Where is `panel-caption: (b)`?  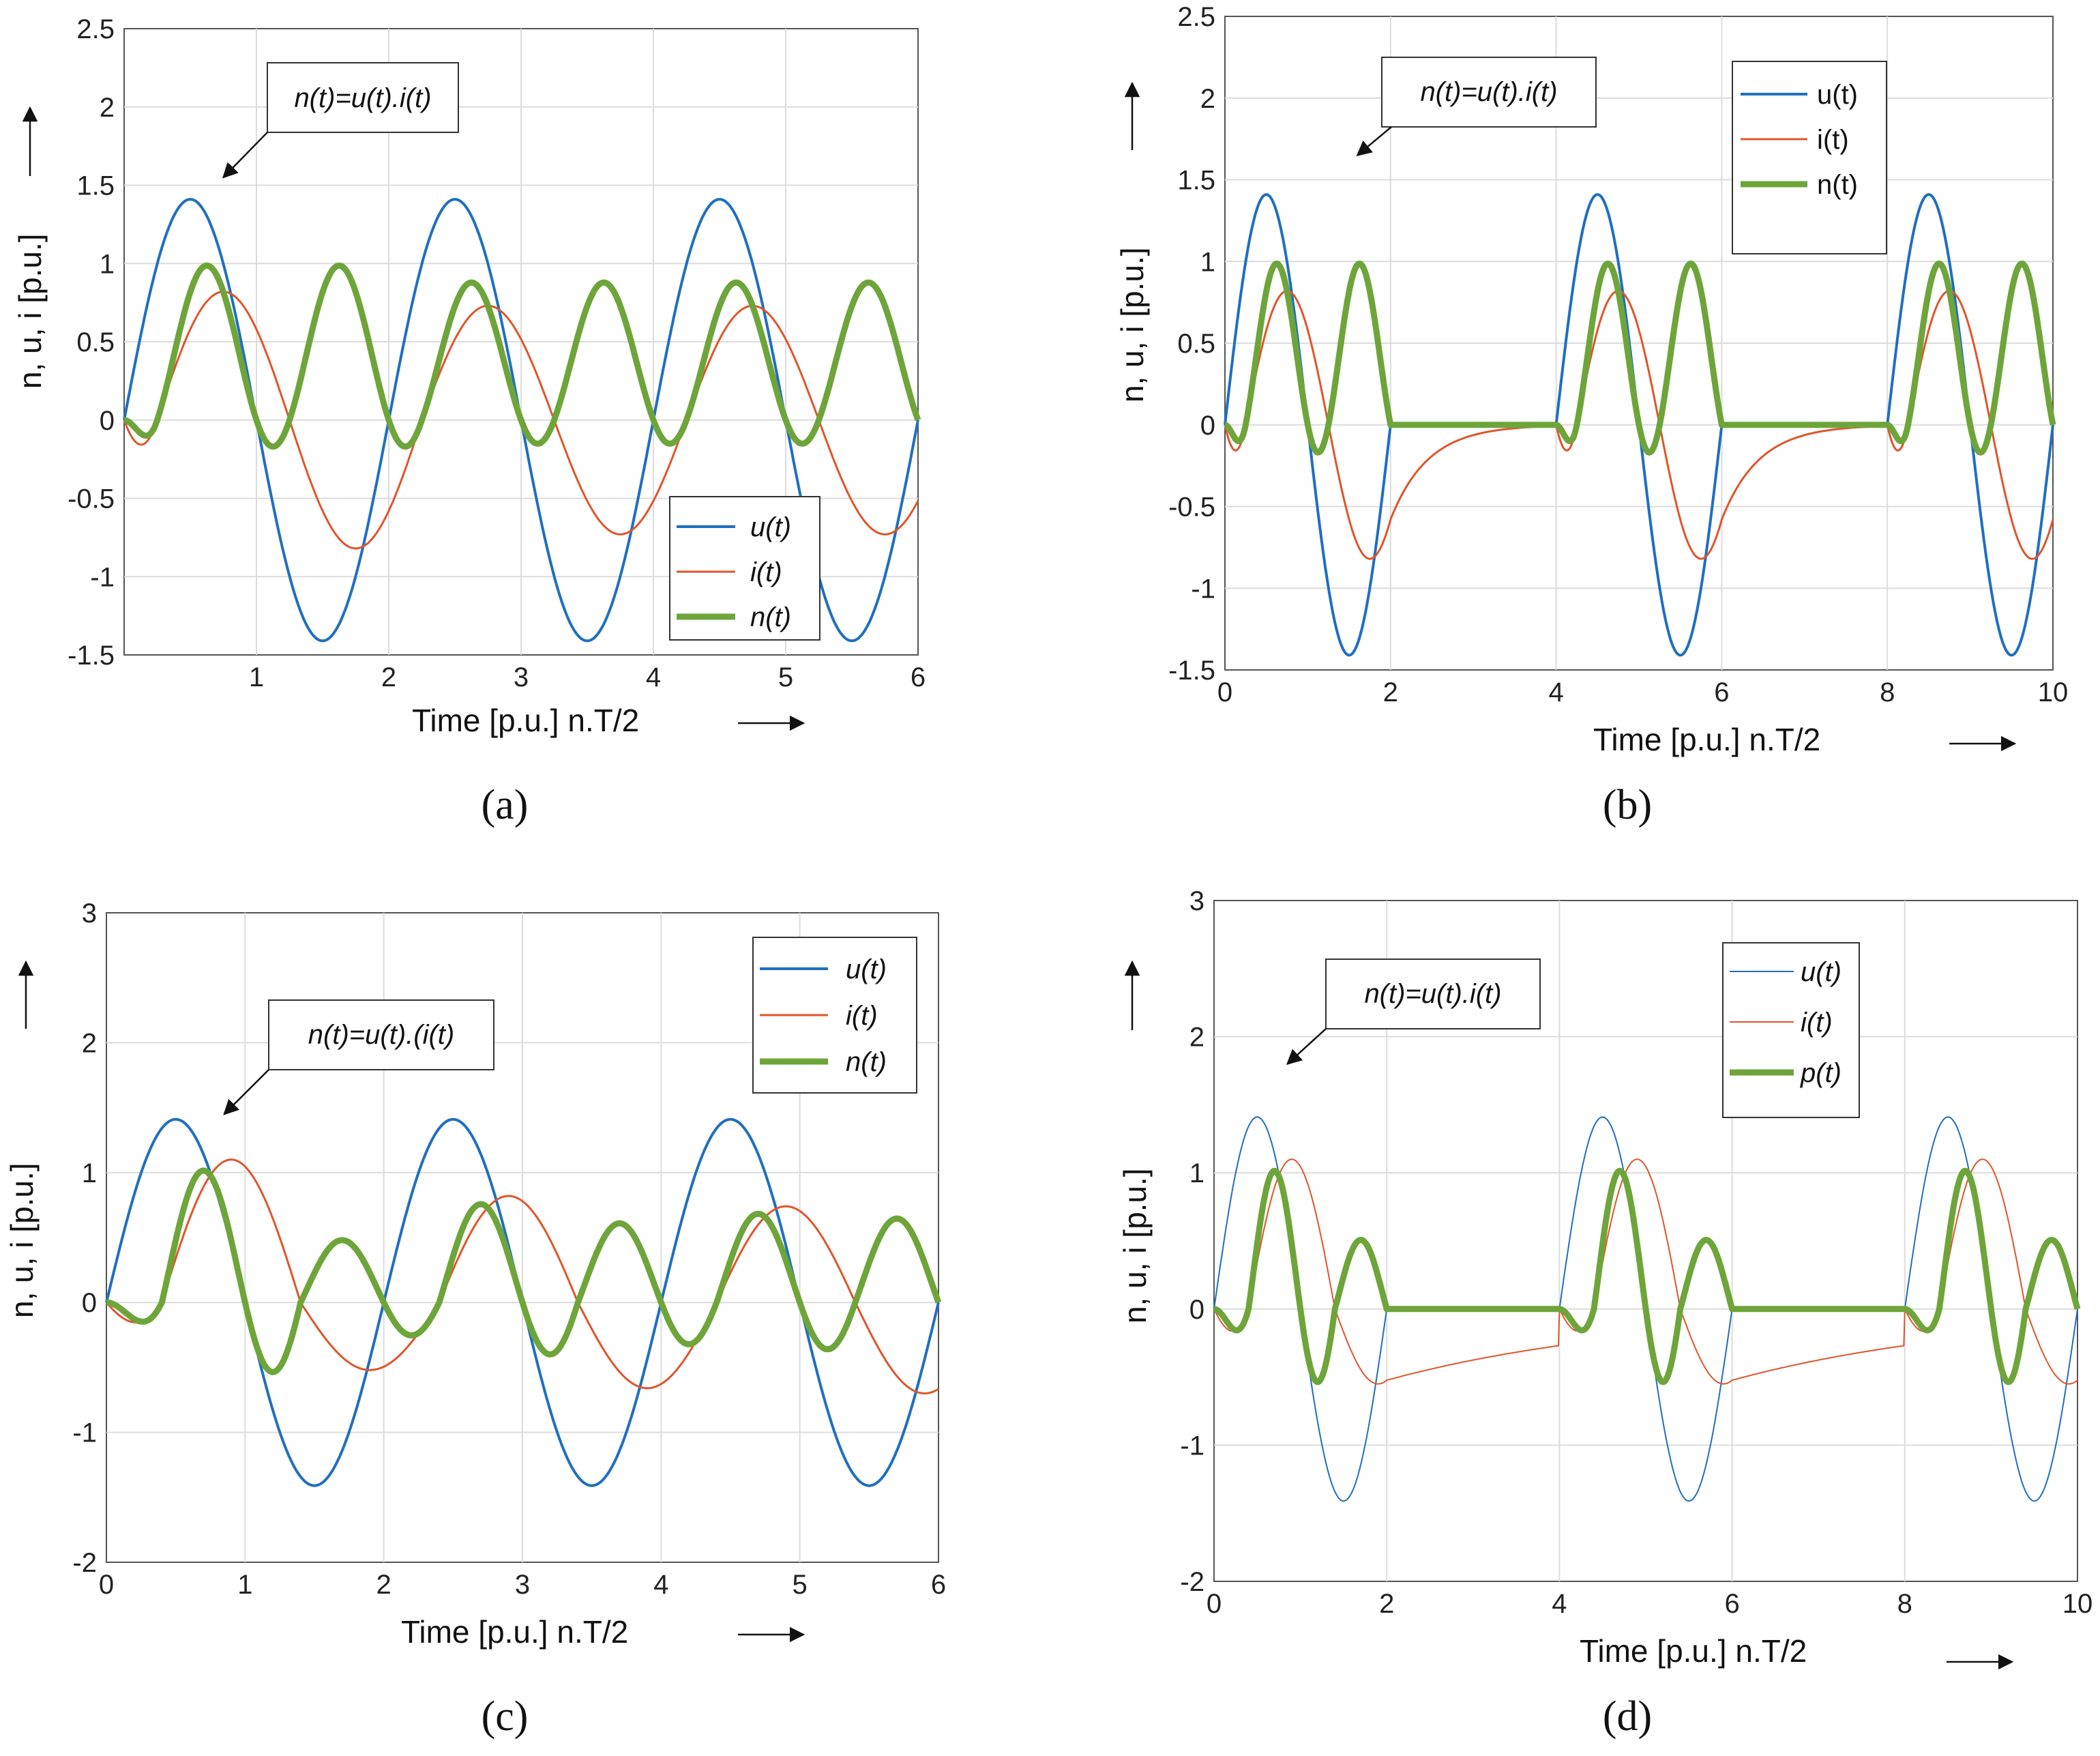
panel-caption: (b) is located at coordinates (1627, 805).